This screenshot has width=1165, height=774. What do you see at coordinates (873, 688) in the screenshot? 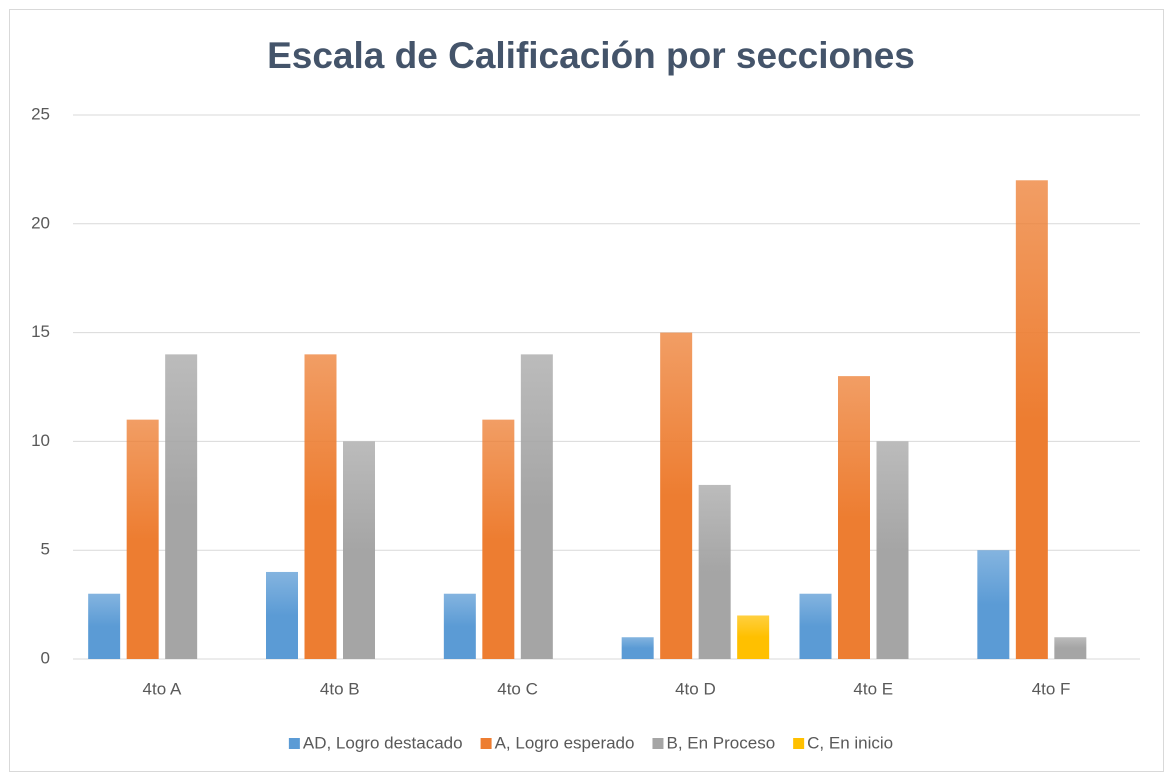
I see `x-tick-label: 4to E` at bounding box center [873, 688].